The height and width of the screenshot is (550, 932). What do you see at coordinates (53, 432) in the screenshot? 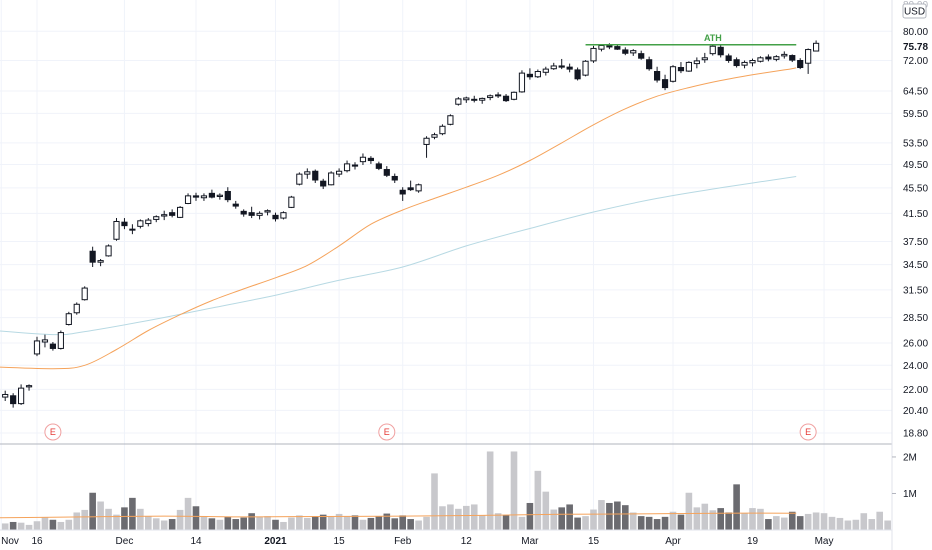
I see `earnings-marker-0: E` at bounding box center [53, 432].